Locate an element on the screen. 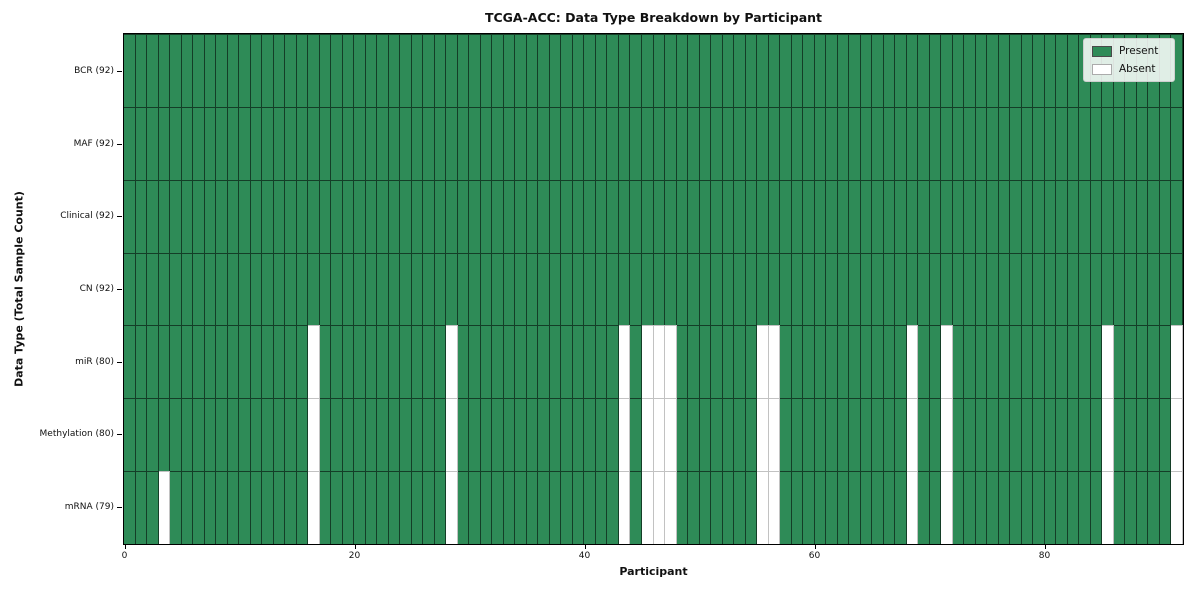 This screenshot has height=600, width=1200. heatmap-row-Clinical is located at coordinates (653, 216).